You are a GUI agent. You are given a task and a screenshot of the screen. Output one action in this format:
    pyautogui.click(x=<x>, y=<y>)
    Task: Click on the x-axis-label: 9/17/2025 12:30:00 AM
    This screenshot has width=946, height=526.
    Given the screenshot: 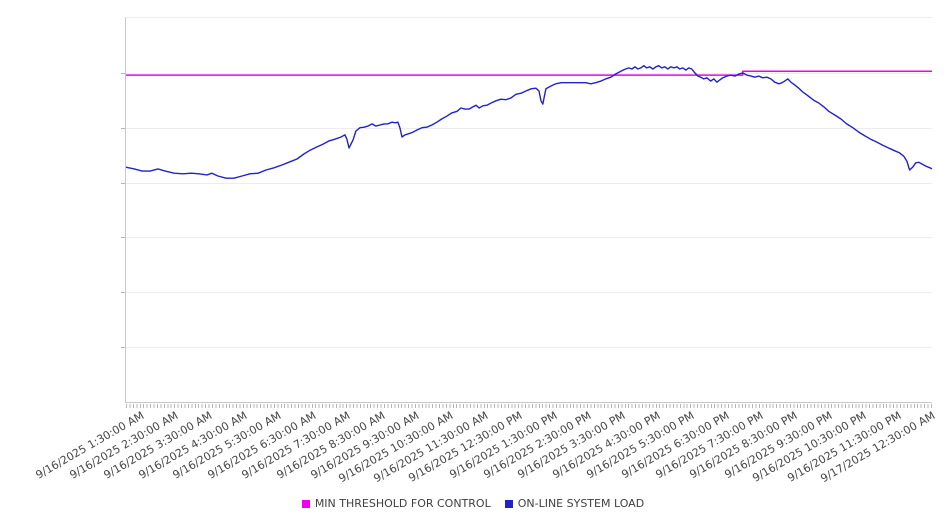 What is the action you would take?
    pyautogui.click(x=878, y=447)
    